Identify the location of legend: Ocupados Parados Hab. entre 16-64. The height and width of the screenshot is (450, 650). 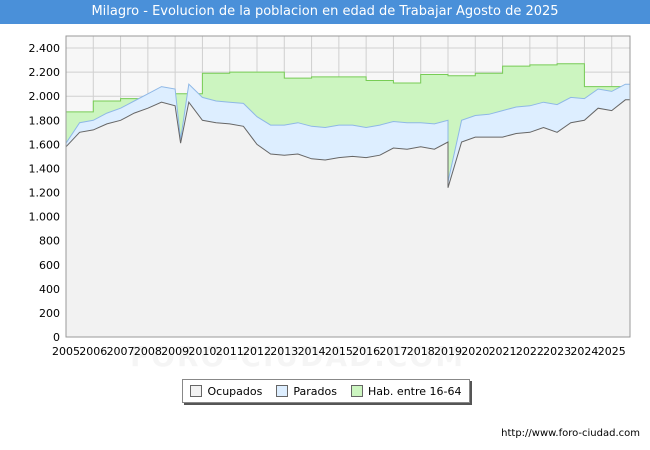
(326, 391).